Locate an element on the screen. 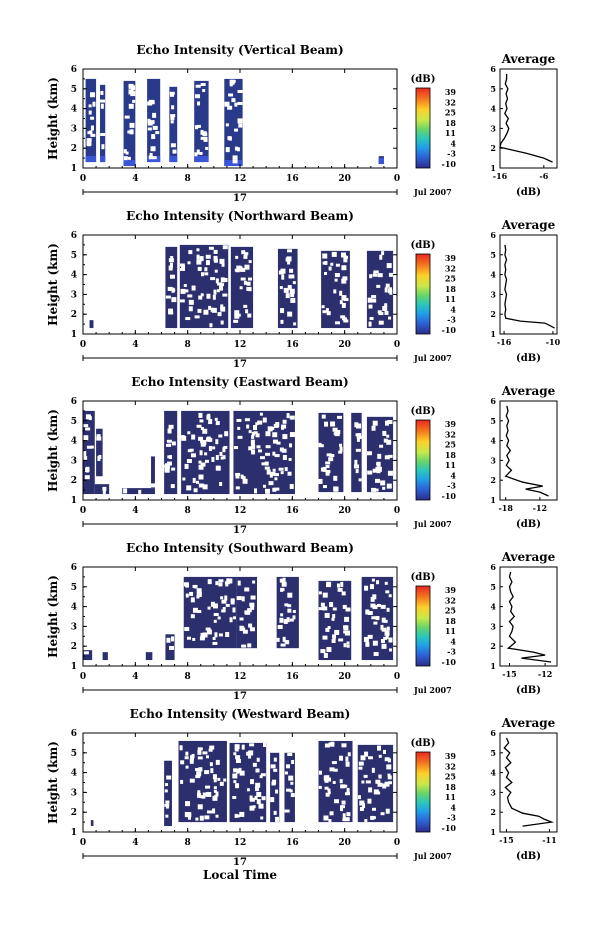  y-tick-label: 1 is located at coordinates (74, 169).